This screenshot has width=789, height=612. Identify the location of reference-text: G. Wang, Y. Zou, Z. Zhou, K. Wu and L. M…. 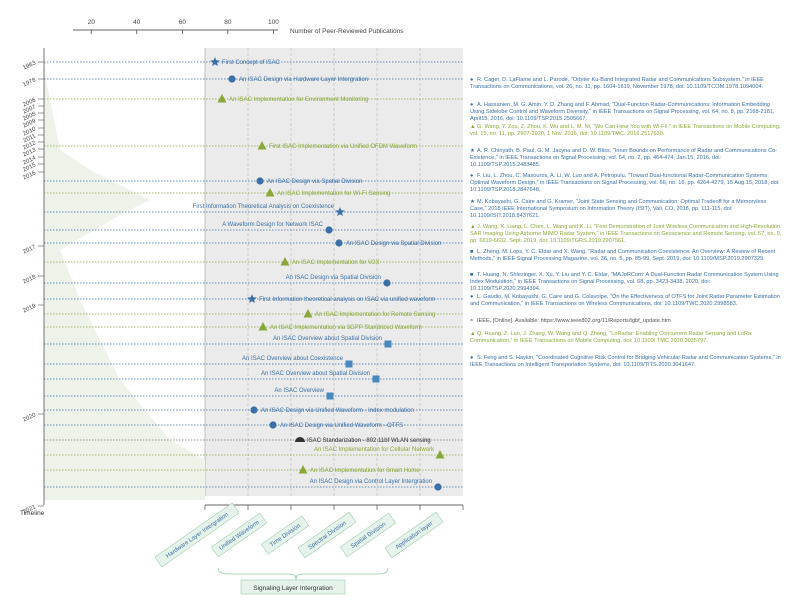
(625, 131).